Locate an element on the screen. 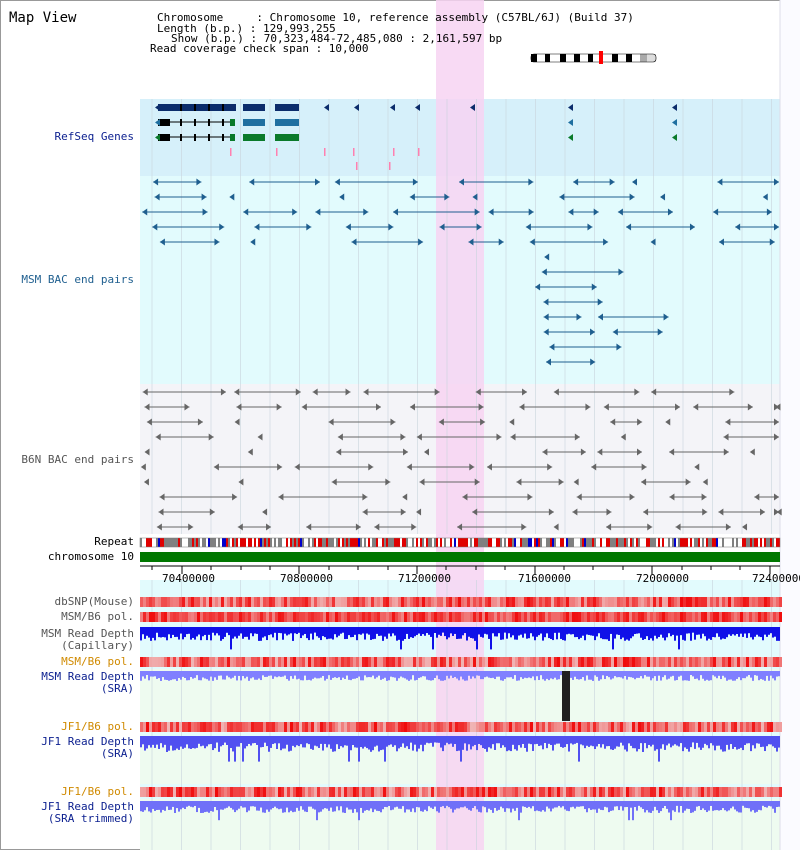 The image size is (800, 850). track-label-chromosome: chromosome 10 is located at coordinates (91, 557).